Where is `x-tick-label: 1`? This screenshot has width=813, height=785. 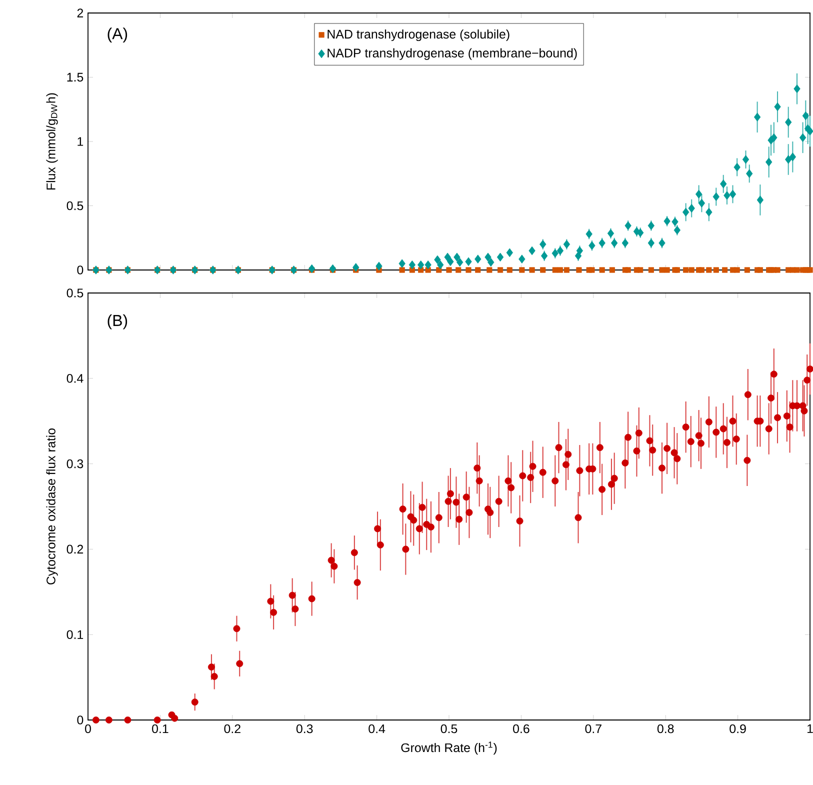 x-tick-label: 1 is located at coordinates (810, 728).